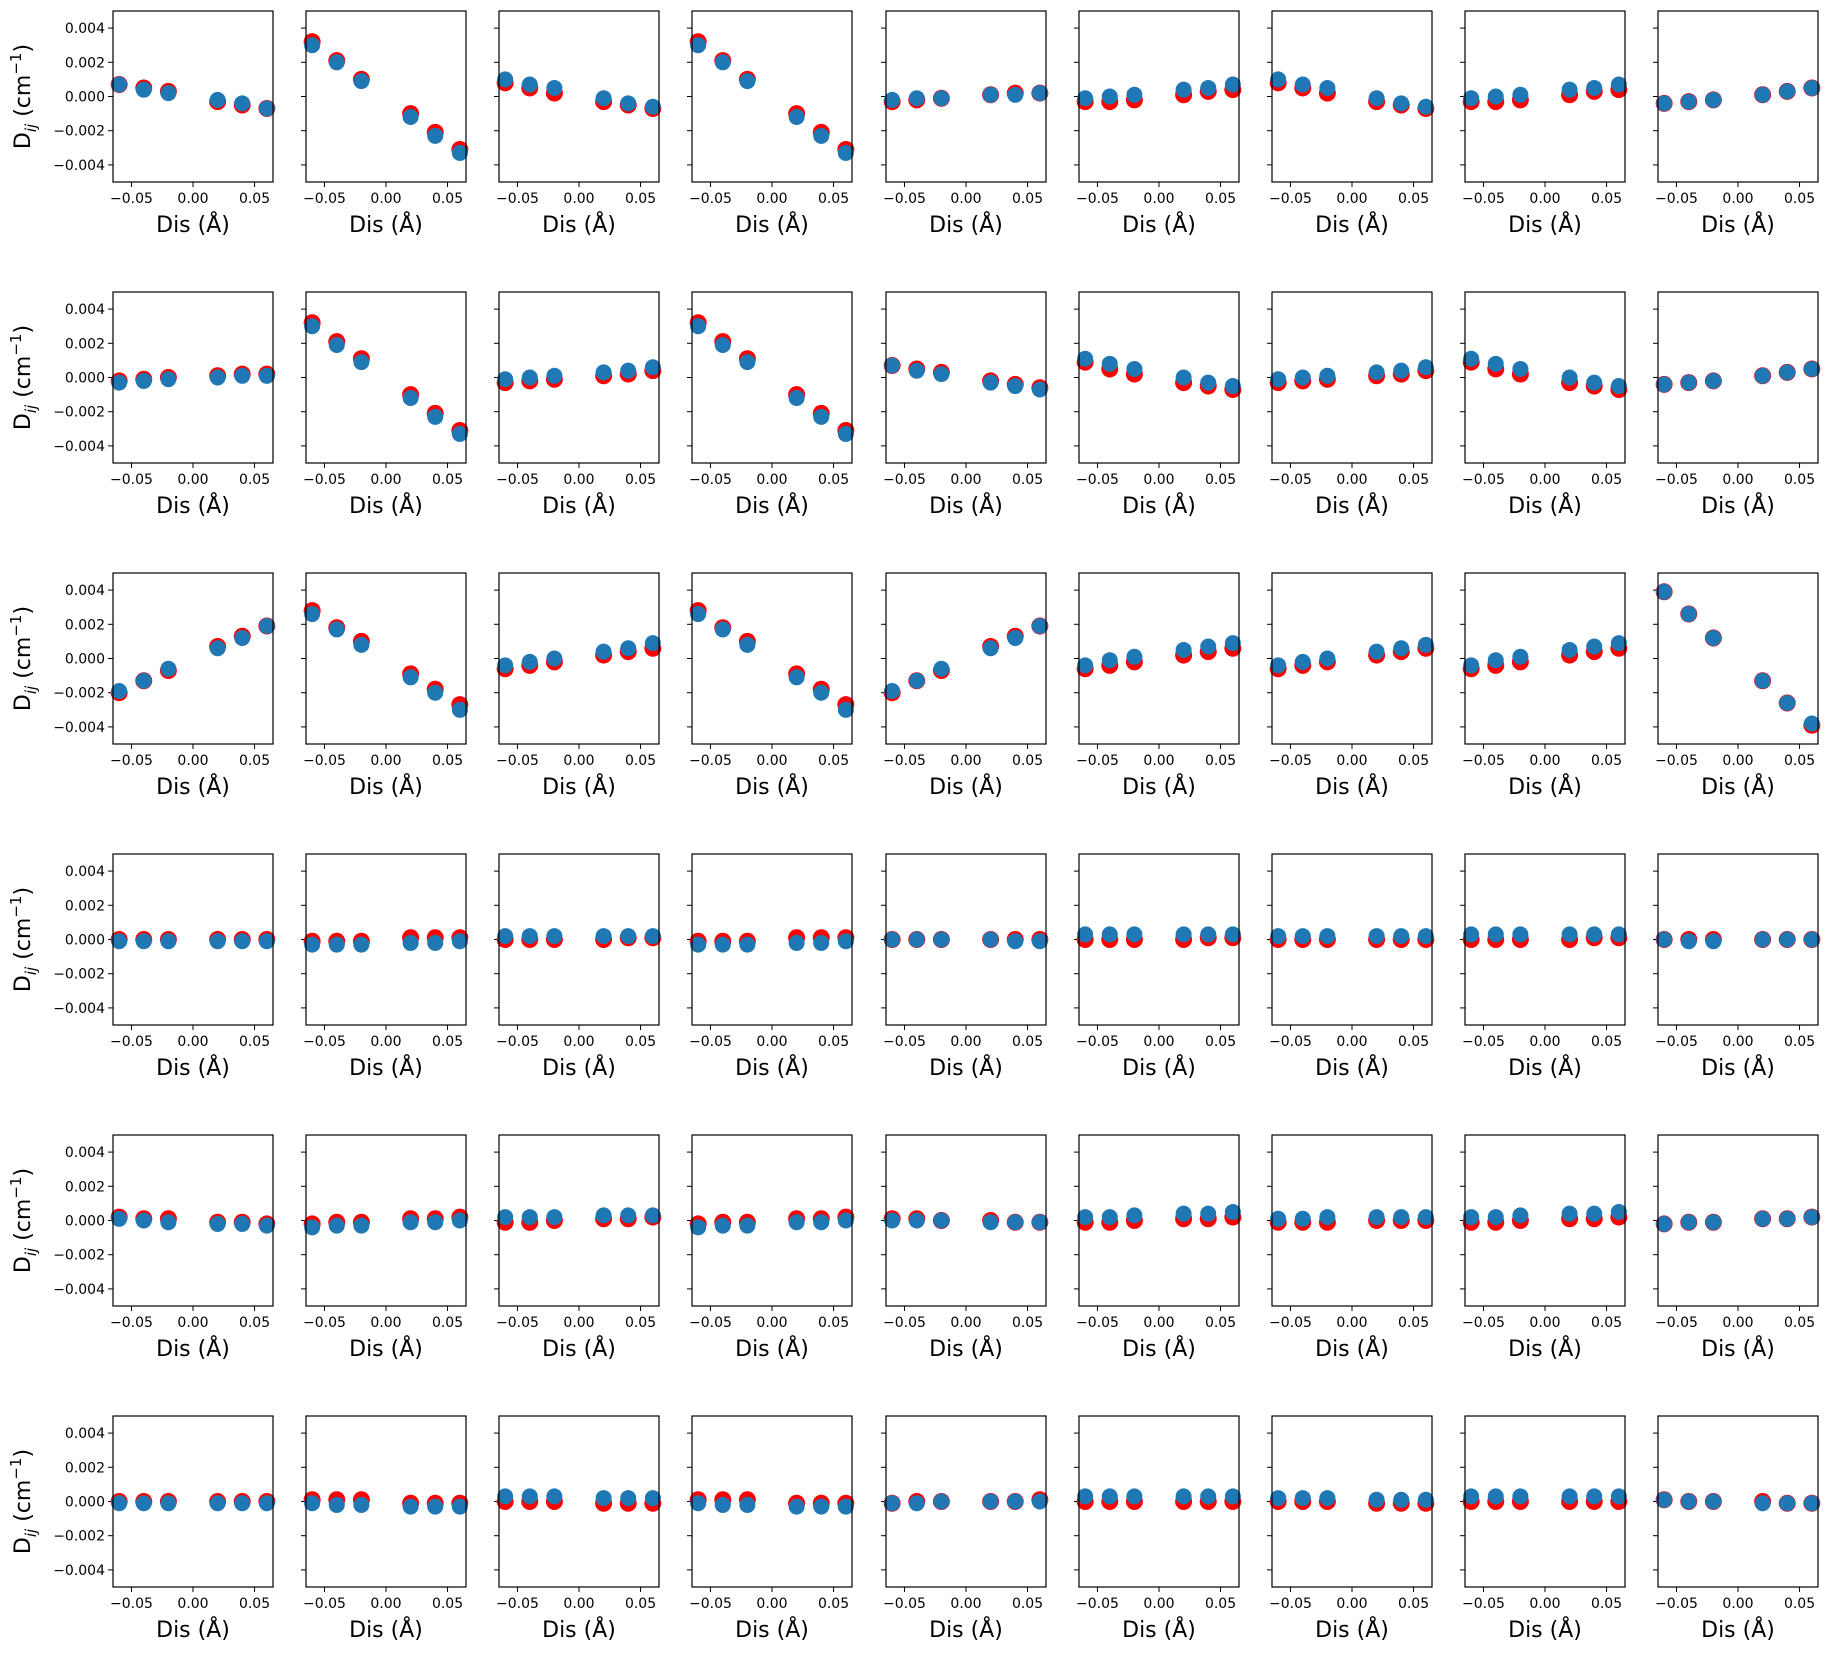  What do you see at coordinates (79, 1290) in the screenshot?
I see `y-tick-label: −0.004` at bounding box center [79, 1290].